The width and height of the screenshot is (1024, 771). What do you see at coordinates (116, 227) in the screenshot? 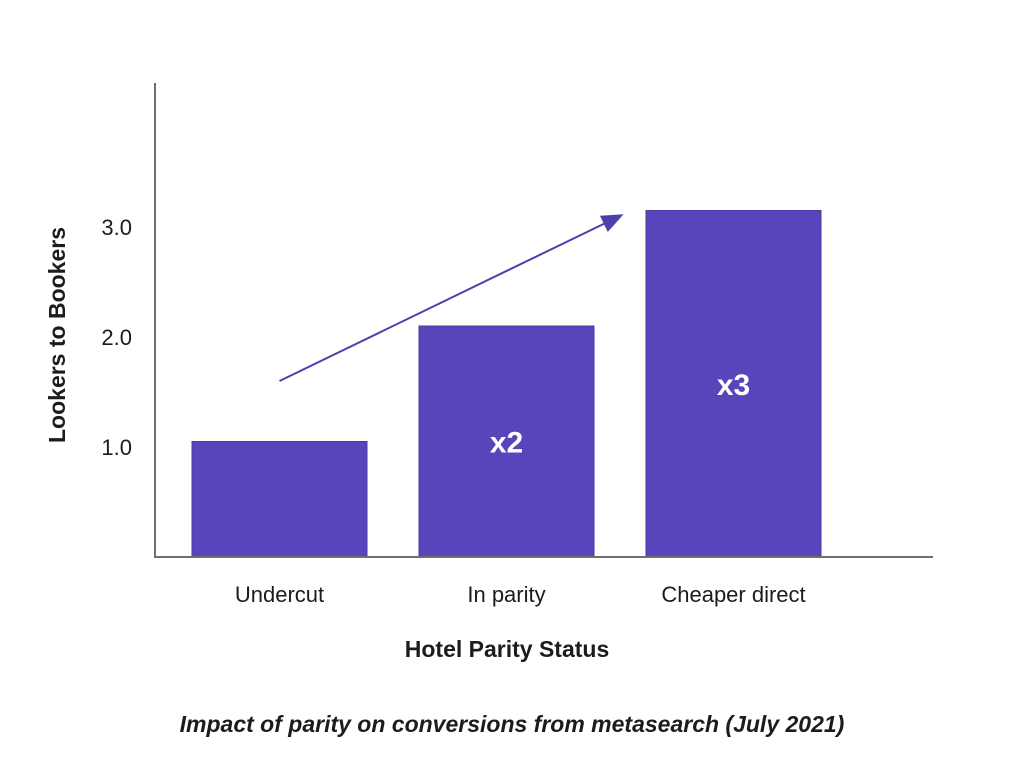
I see `y-tick-label: 3.0` at bounding box center [116, 227].